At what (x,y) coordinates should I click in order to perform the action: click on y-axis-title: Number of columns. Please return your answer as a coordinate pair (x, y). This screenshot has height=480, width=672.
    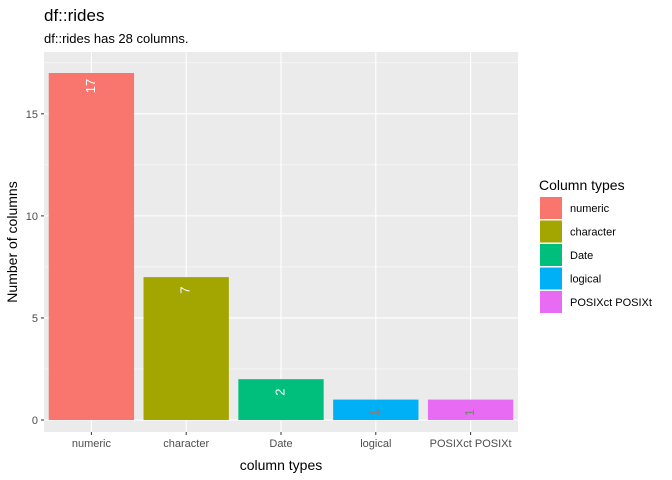
    Looking at the image, I should click on (12, 241).